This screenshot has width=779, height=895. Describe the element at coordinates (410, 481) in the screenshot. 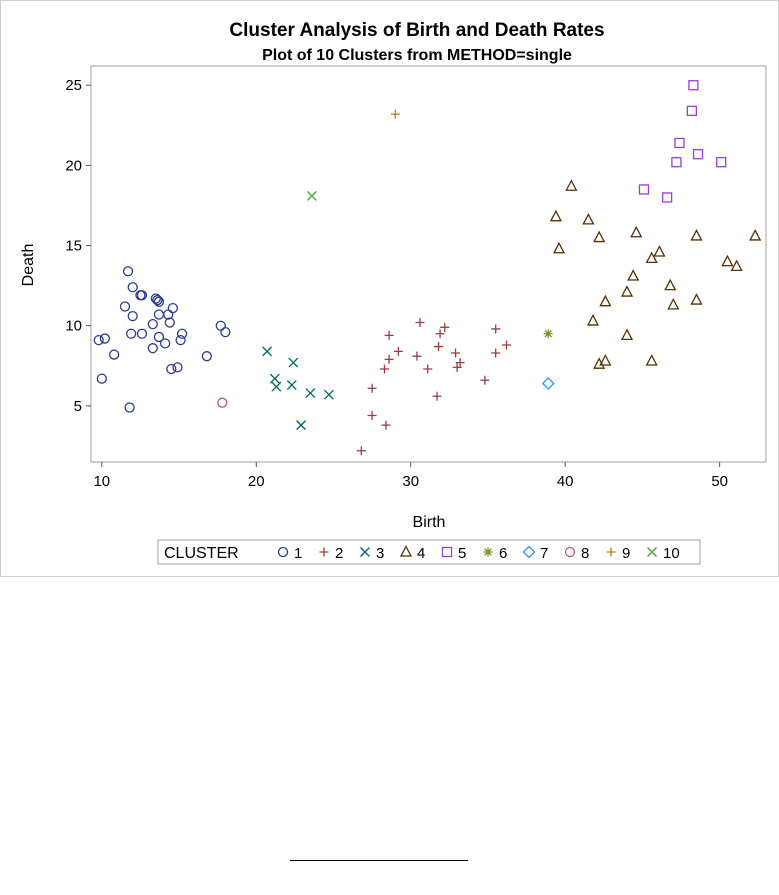

I see `x-tick-label: 30` at that location.